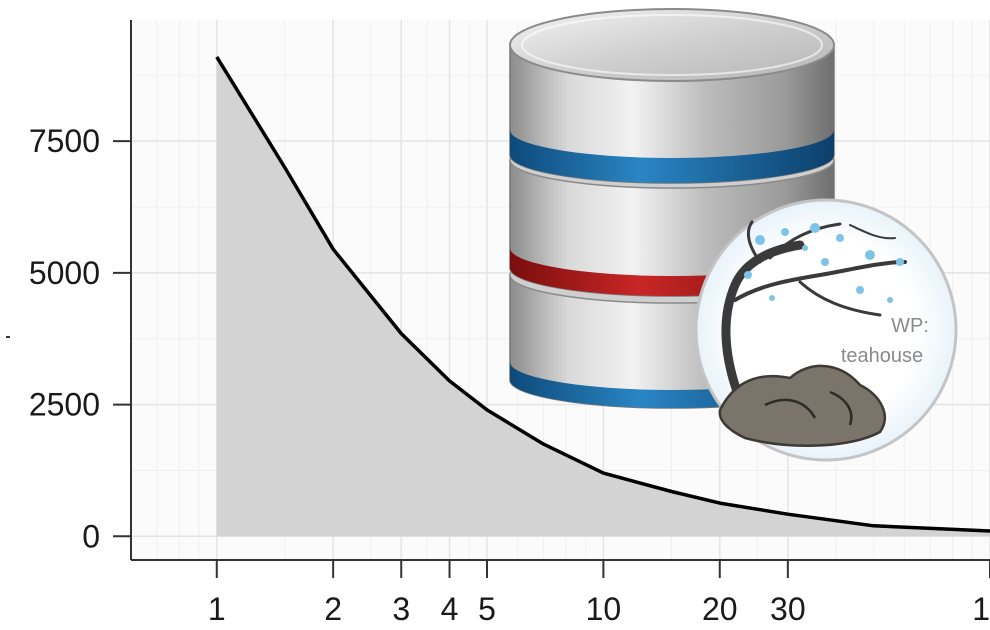 The height and width of the screenshot is (630, 990). Describe the element at coordinates (802, 405) in the screenshot. I see `rock-shape` at that location.